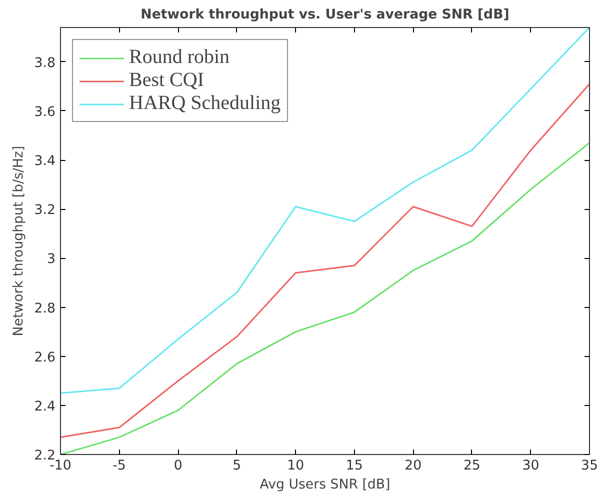 This screenshot has width=609, height=499. What do you see at coordinates (531, 466) in the screenshot?
I see `x-tick-label: 30` at bounding box center [531, 466].